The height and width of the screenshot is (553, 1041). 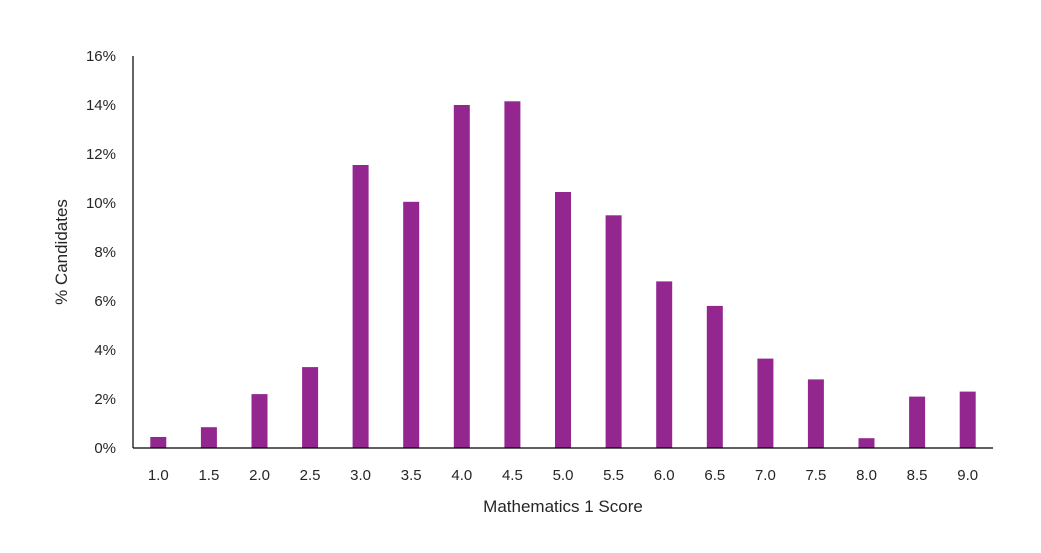 What do you see at coordinates (105, 350) in the screenshot?
I see `y-tick-label: 4%` at bounding box center [105, 350].